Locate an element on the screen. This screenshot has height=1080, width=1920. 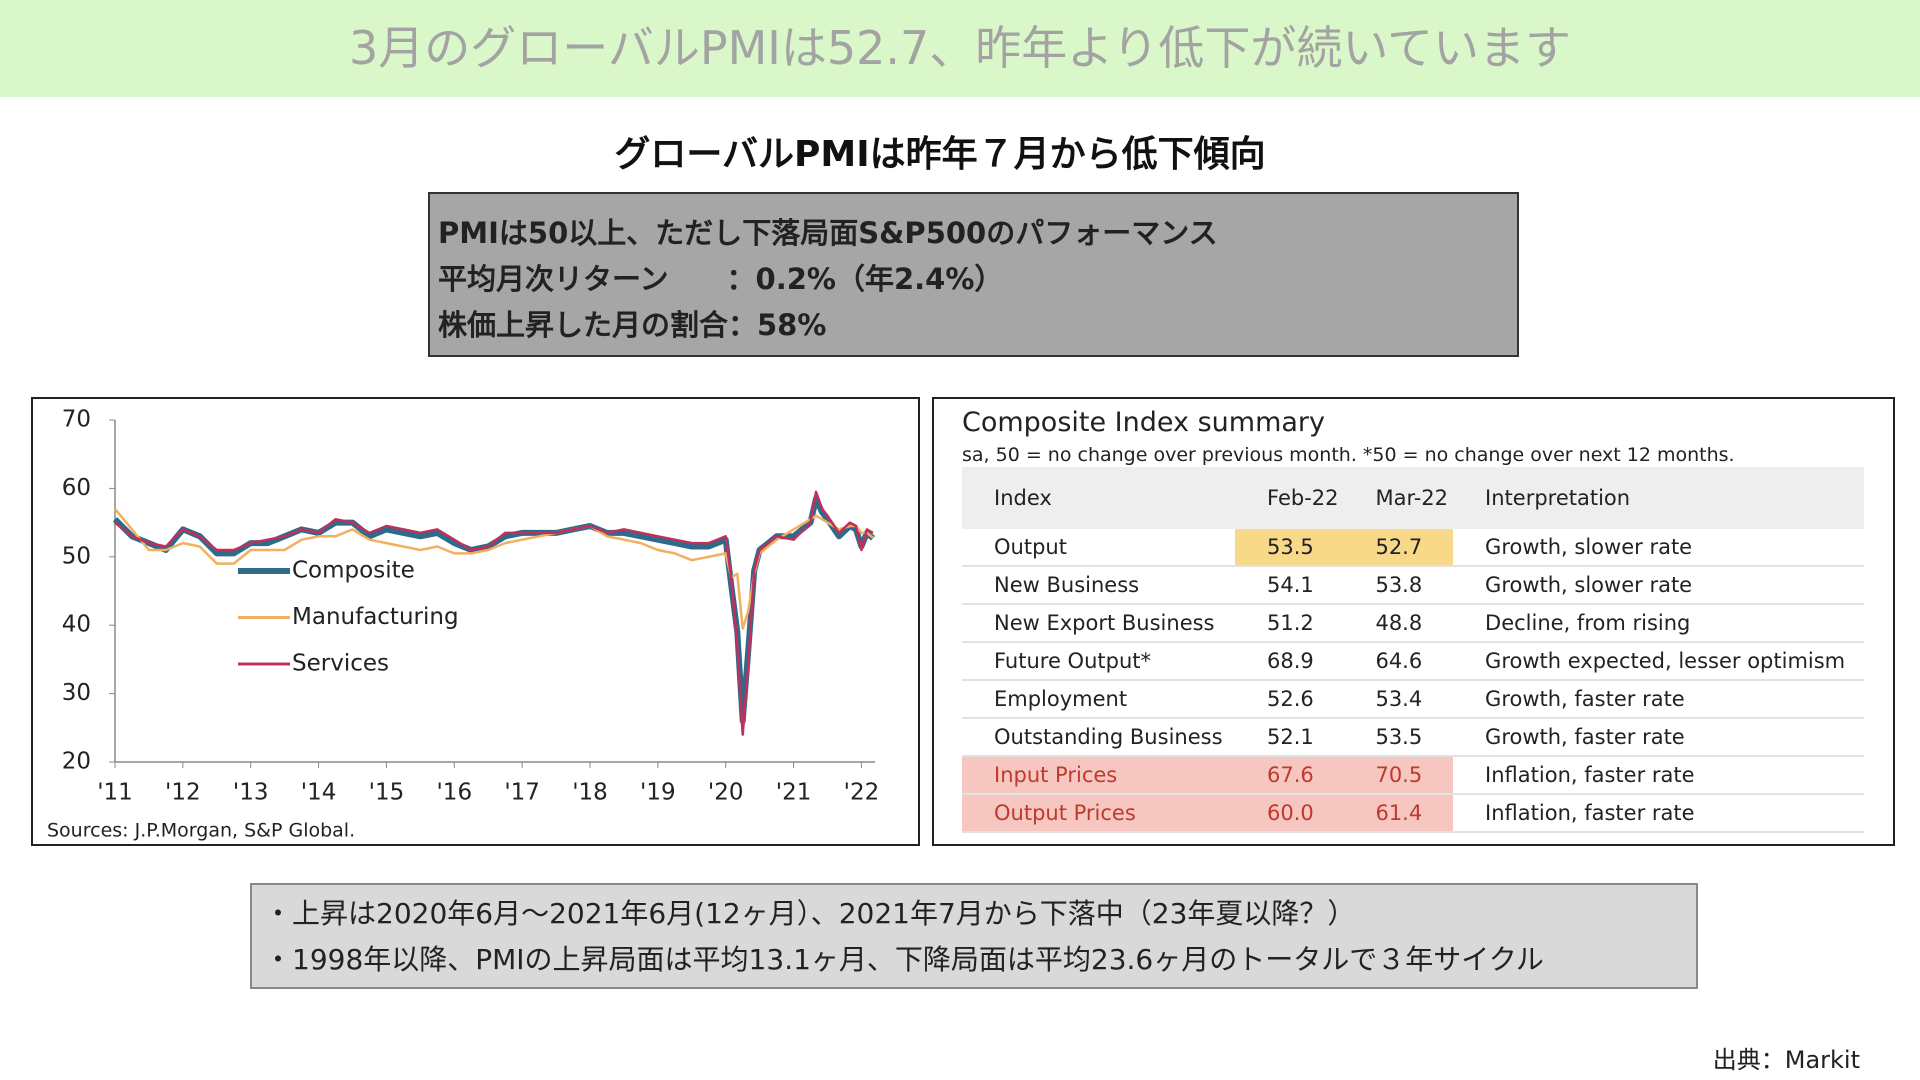
table-cell: 51.2 is located at coordinates (1289, 623).